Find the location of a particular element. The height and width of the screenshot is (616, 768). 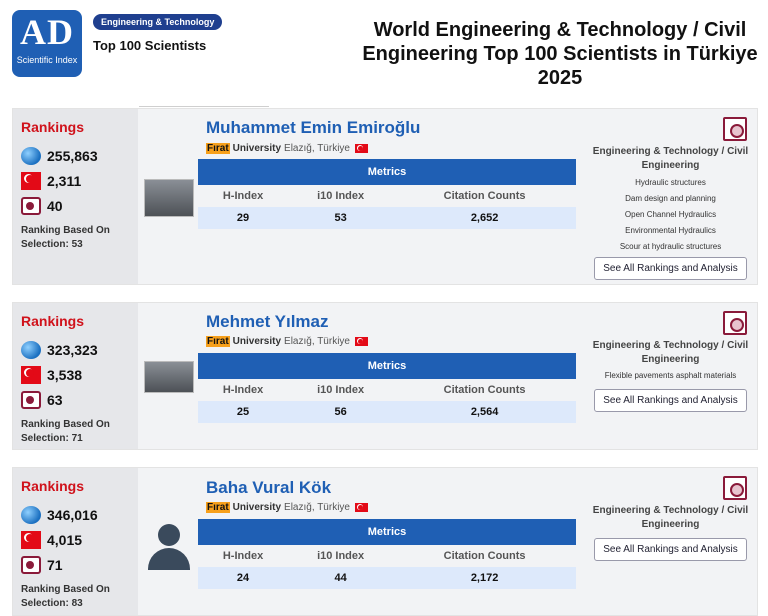

university-rank: 40 is located at coordinates (79, 205).